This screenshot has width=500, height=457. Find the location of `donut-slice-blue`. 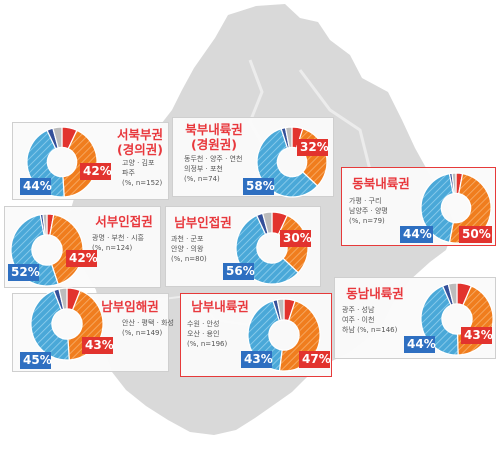

donut-slice-blue is located at coordinates (50, 325).